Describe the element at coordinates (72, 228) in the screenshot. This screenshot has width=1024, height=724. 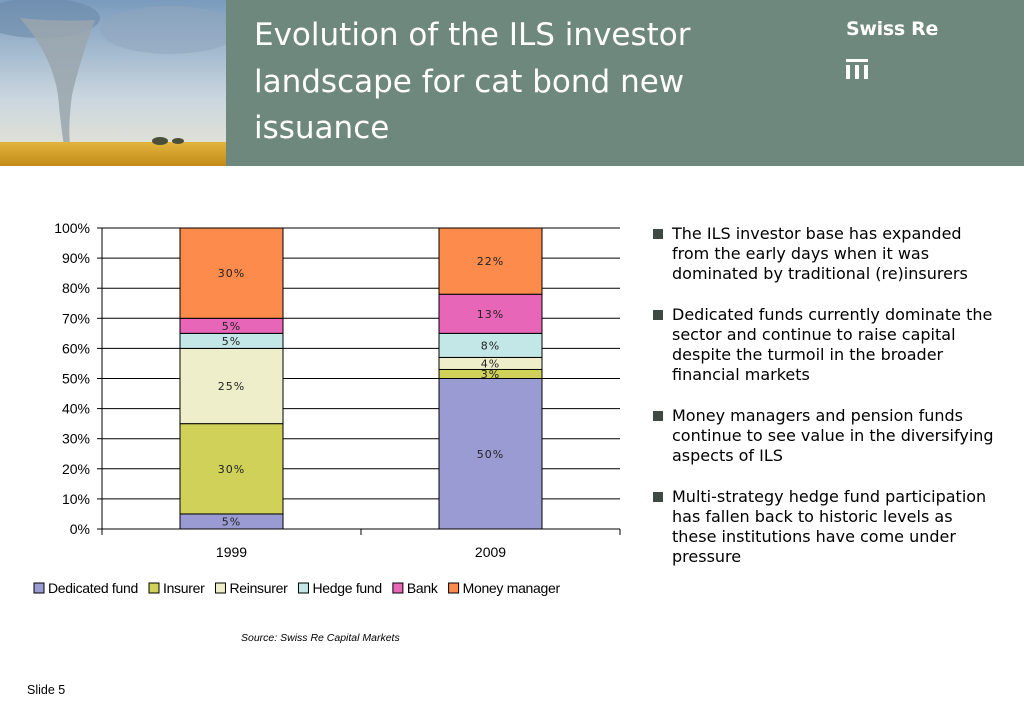
I see `y-tick-label: 100%` at that location.